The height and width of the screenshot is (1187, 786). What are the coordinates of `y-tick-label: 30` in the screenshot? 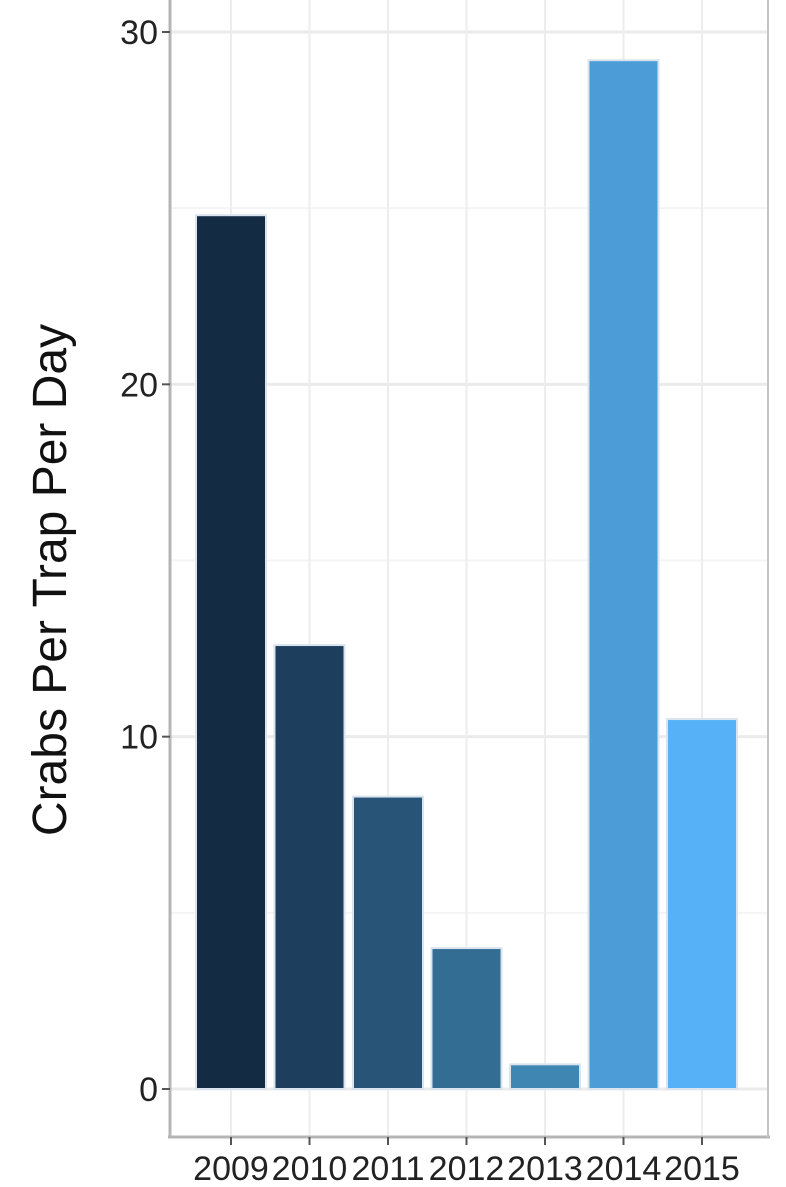 It's located at (139, 33).